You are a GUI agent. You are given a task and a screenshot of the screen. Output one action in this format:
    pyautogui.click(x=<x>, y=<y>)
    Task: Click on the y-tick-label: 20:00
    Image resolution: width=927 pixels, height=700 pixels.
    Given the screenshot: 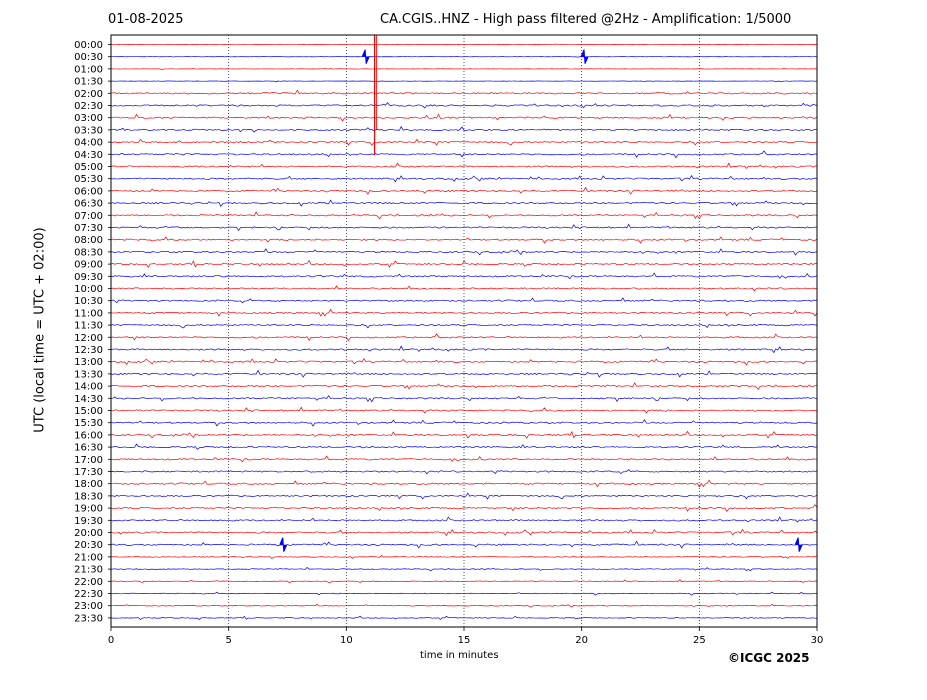 What is the action you would take?
    pyautogui.click(x=88, y=533)
    